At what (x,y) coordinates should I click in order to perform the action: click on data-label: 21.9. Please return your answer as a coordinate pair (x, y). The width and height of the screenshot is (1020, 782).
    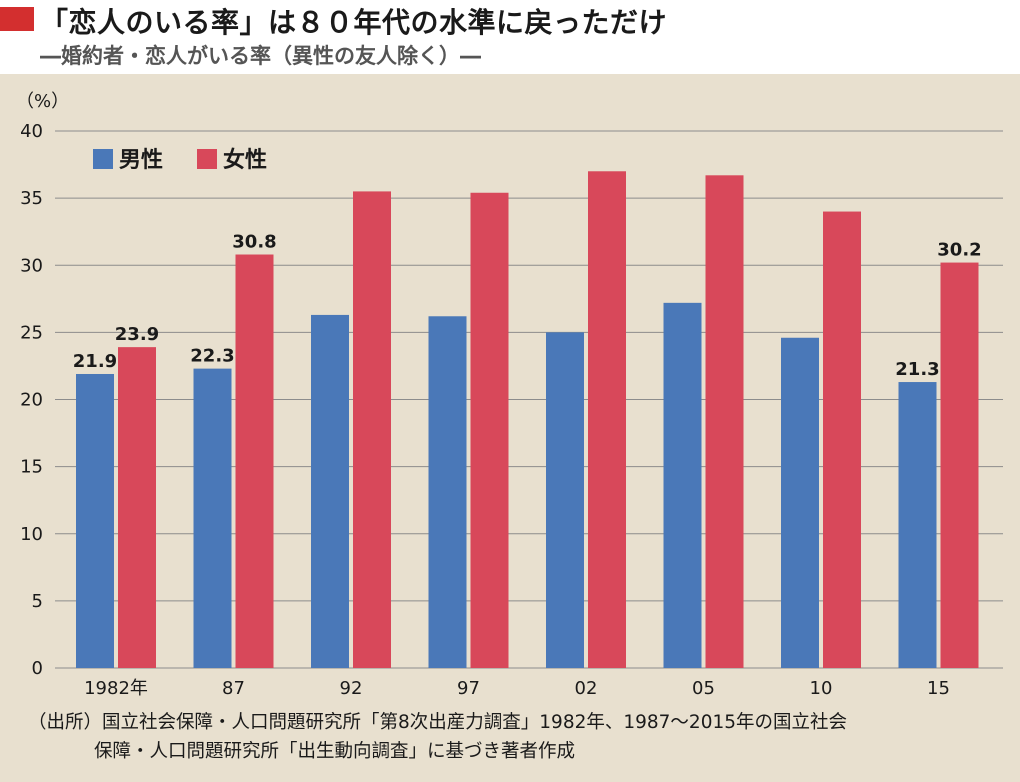
    Looking at the image, I should click on (95, 361).